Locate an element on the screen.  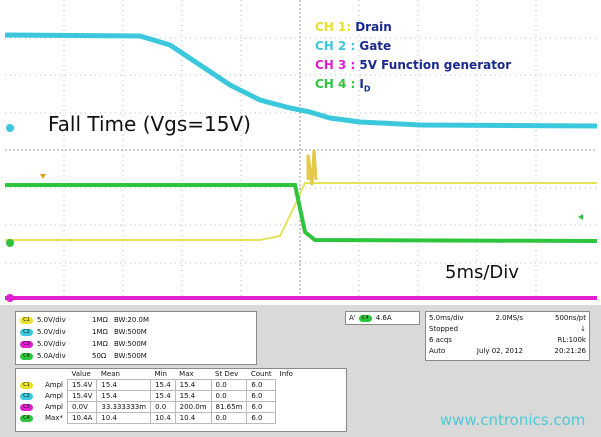
ch4-trace is located at coordinates (301, 213).